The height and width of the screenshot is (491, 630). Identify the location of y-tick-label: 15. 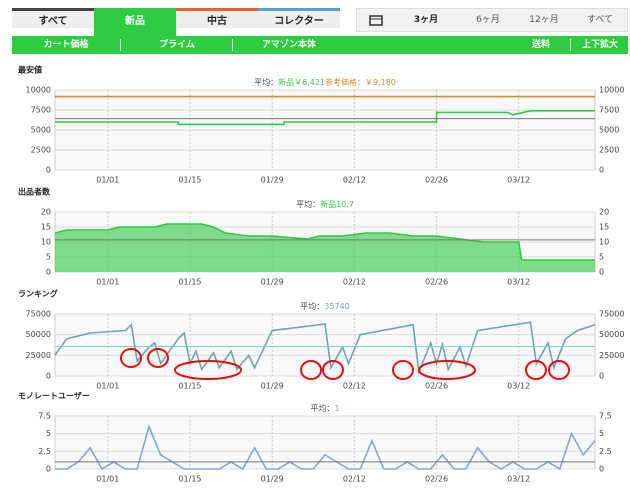
(46, 227).